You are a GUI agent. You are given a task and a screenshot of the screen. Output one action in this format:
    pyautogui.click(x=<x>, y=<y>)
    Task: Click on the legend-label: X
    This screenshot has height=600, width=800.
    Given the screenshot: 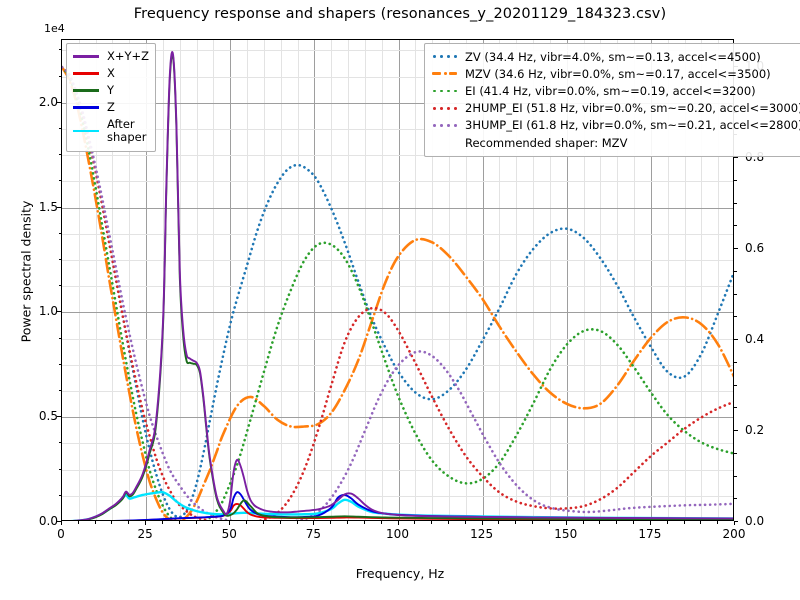 What is the action you would take?
    pyautogui.click(x=111, y=73)
    